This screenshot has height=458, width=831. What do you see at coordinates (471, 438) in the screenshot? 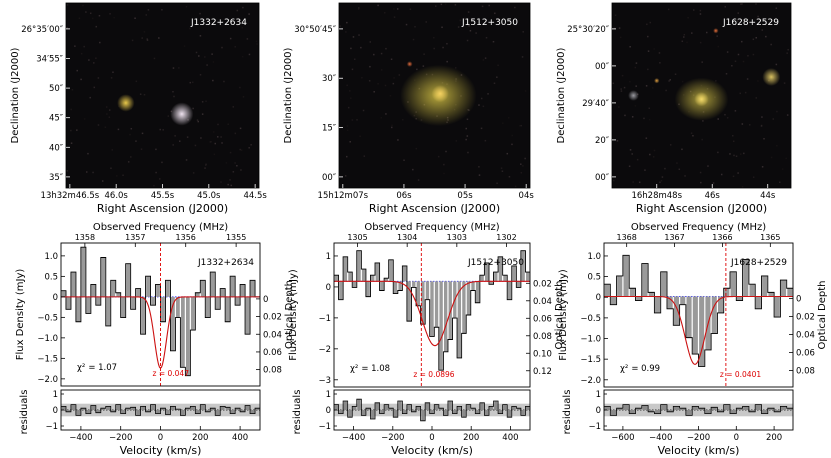
I see `velocity-tick-label: 200` at bounding box center [471, 438].